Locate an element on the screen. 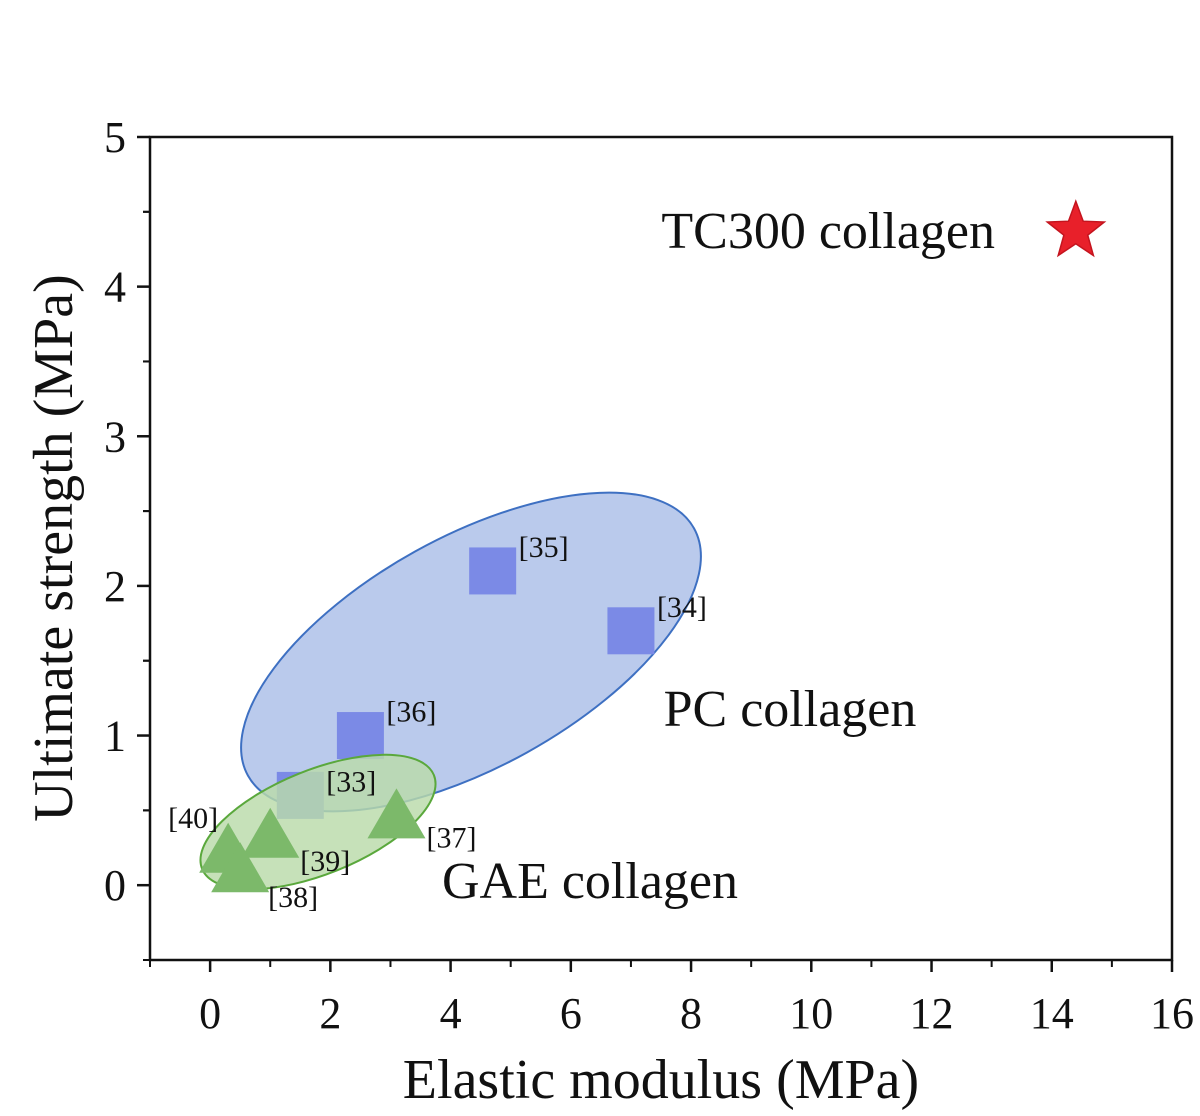 This screenshot has height=1116, width=1200. series-label: GAE collagen is located at coordinates (590, 881).